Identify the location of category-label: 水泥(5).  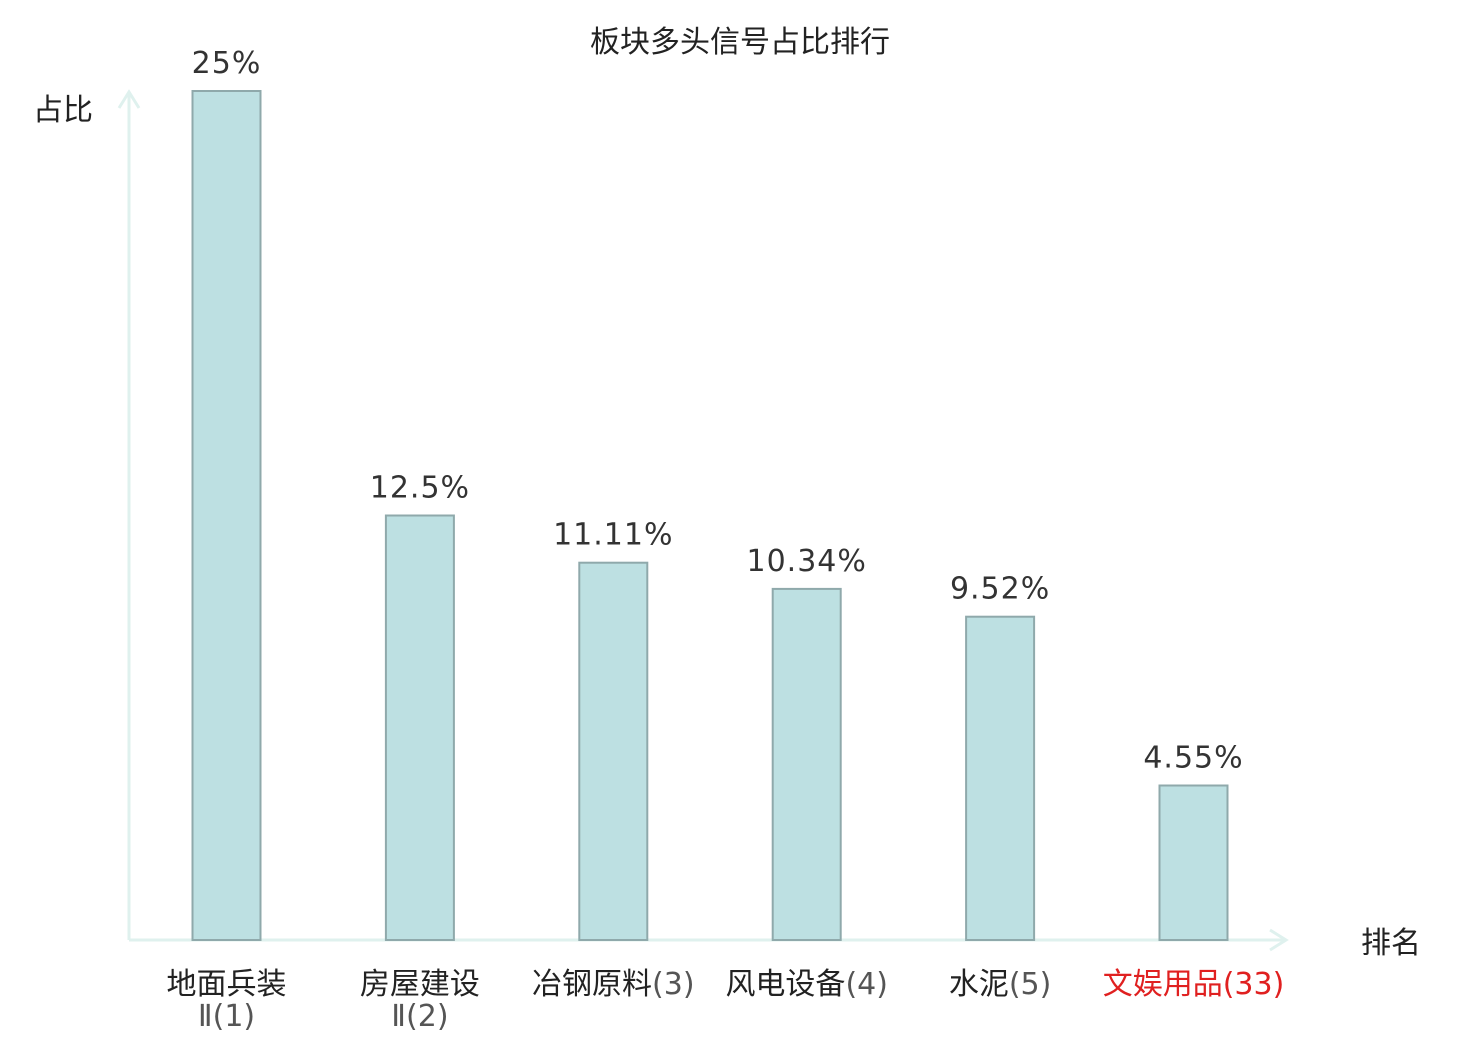
(1000, 984).